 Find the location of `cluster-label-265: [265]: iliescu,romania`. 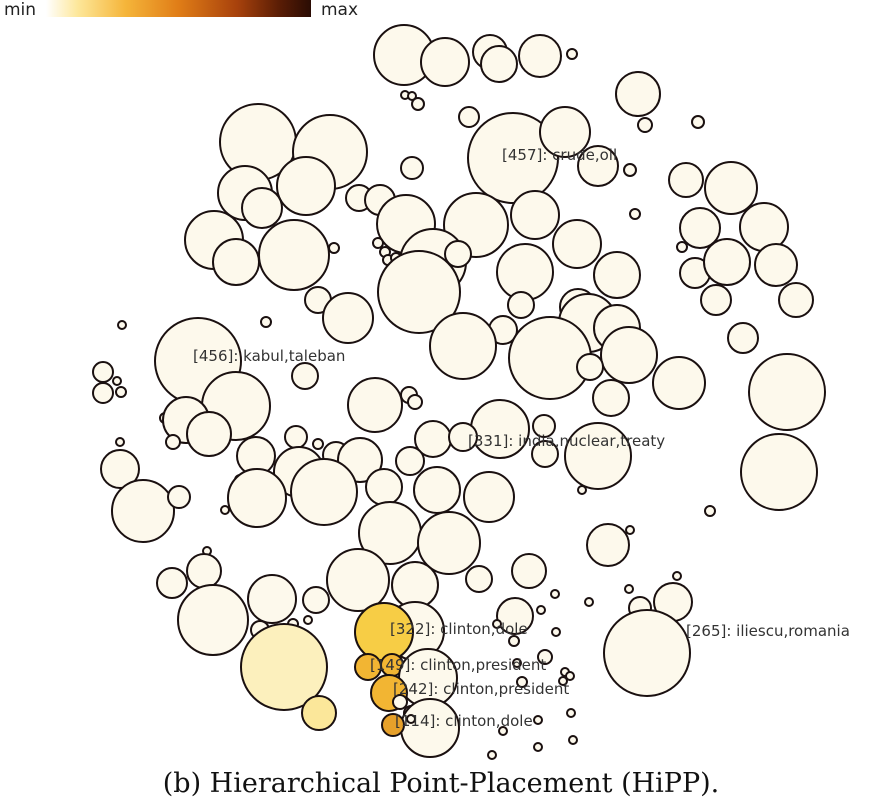

cluster-label-265: [265]: iliescu,romania is located at coordinates (768, 631).